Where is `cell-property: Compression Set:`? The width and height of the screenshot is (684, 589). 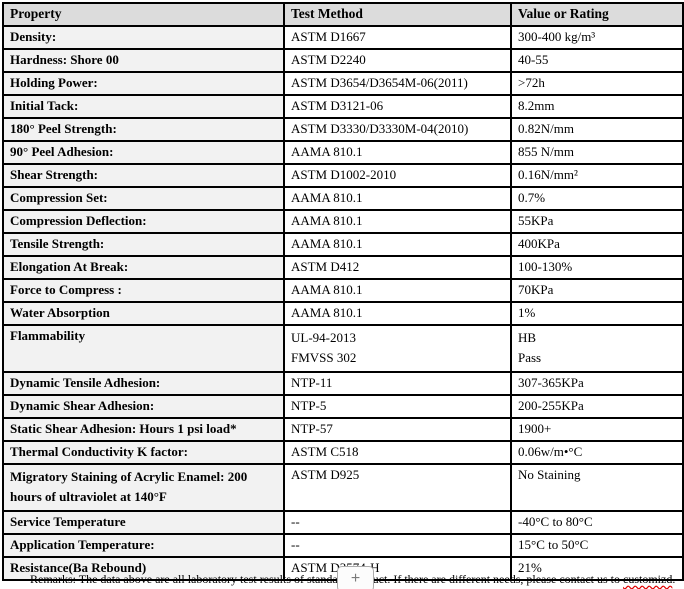
cell-property: Compression Set: is located at coordinates (143, 198).